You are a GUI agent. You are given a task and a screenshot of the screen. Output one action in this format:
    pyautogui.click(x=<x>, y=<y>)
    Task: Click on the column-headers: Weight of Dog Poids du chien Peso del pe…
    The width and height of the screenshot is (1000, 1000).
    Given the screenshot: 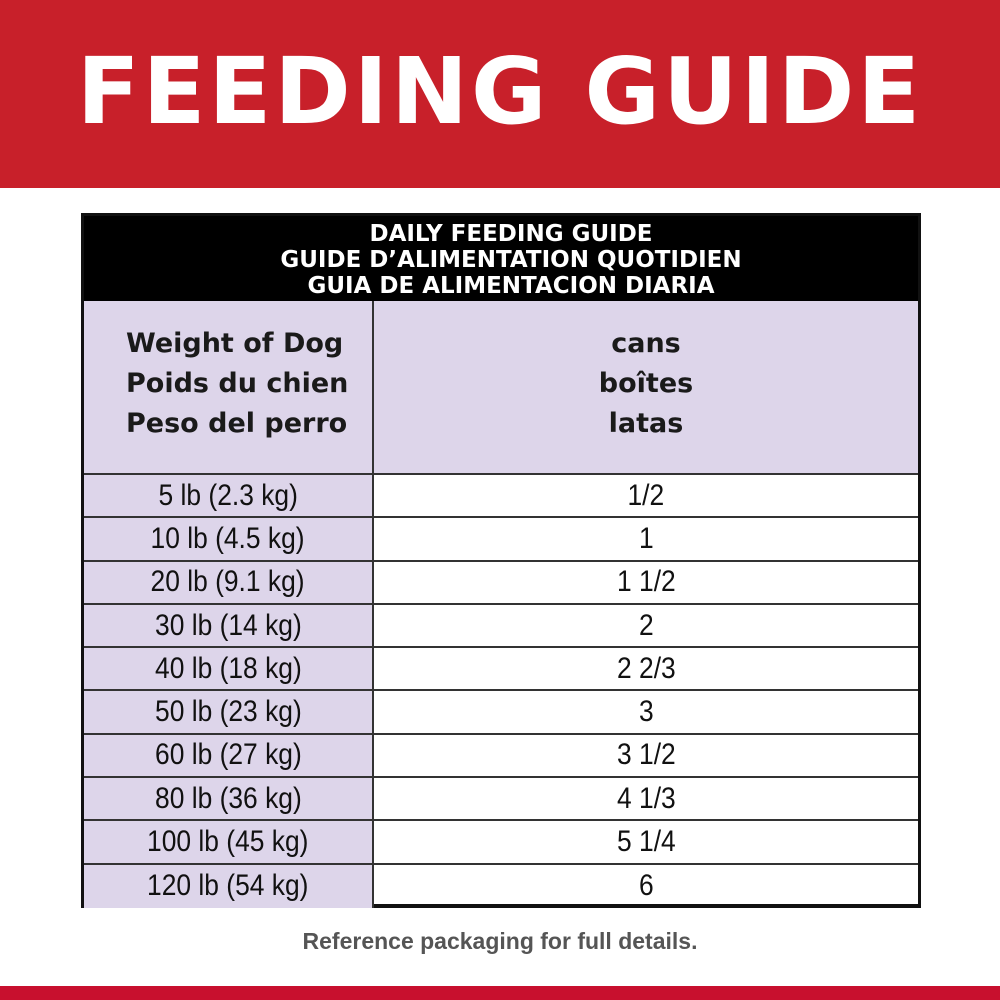 What is the action you would take?
    pyautogui.click(x=501, y=388)
    